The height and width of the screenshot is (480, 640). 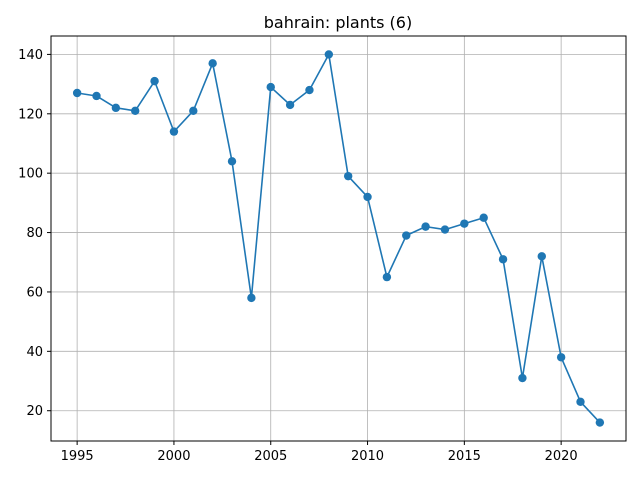 What do you see at coordinates (173, 456) in the screenshot?
I see `x-tick-label: 2000` at bounding box center [173, 456].